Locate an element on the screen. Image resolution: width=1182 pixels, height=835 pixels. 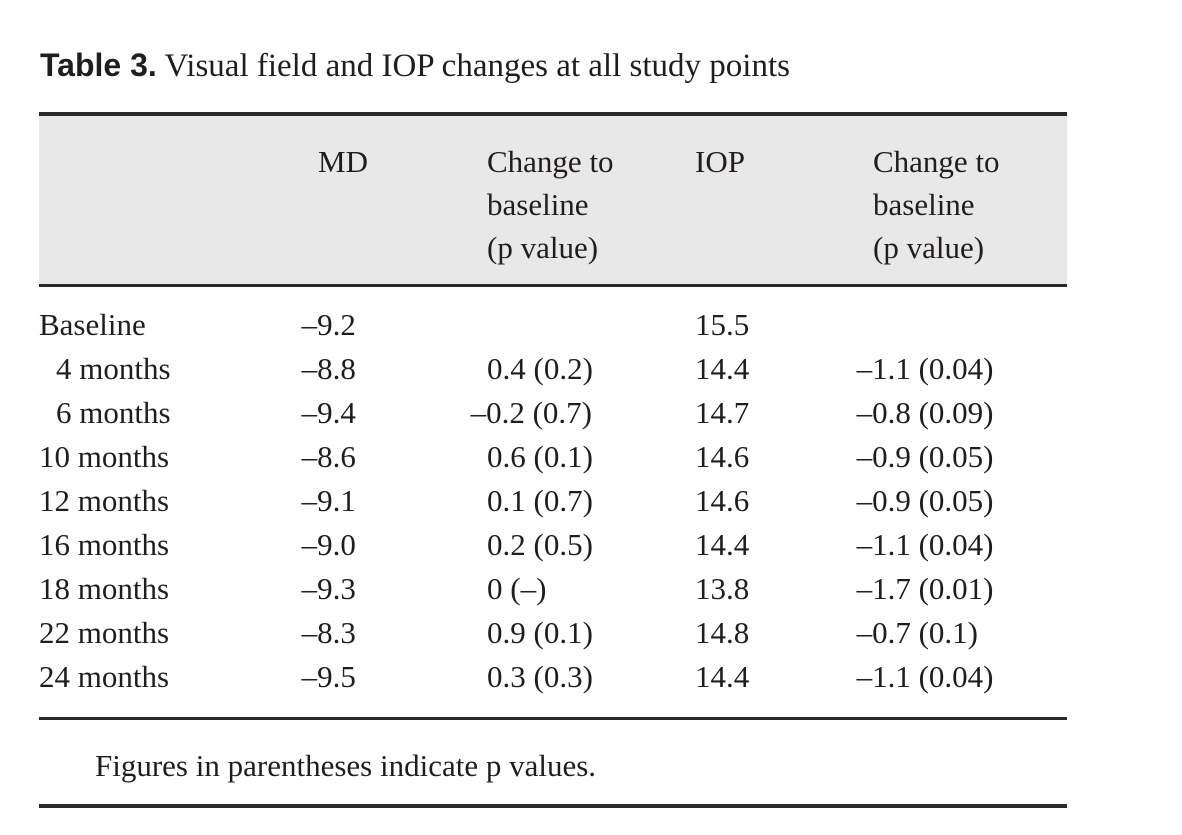
md-value: –9.1 is located at coordinates (328, 500).